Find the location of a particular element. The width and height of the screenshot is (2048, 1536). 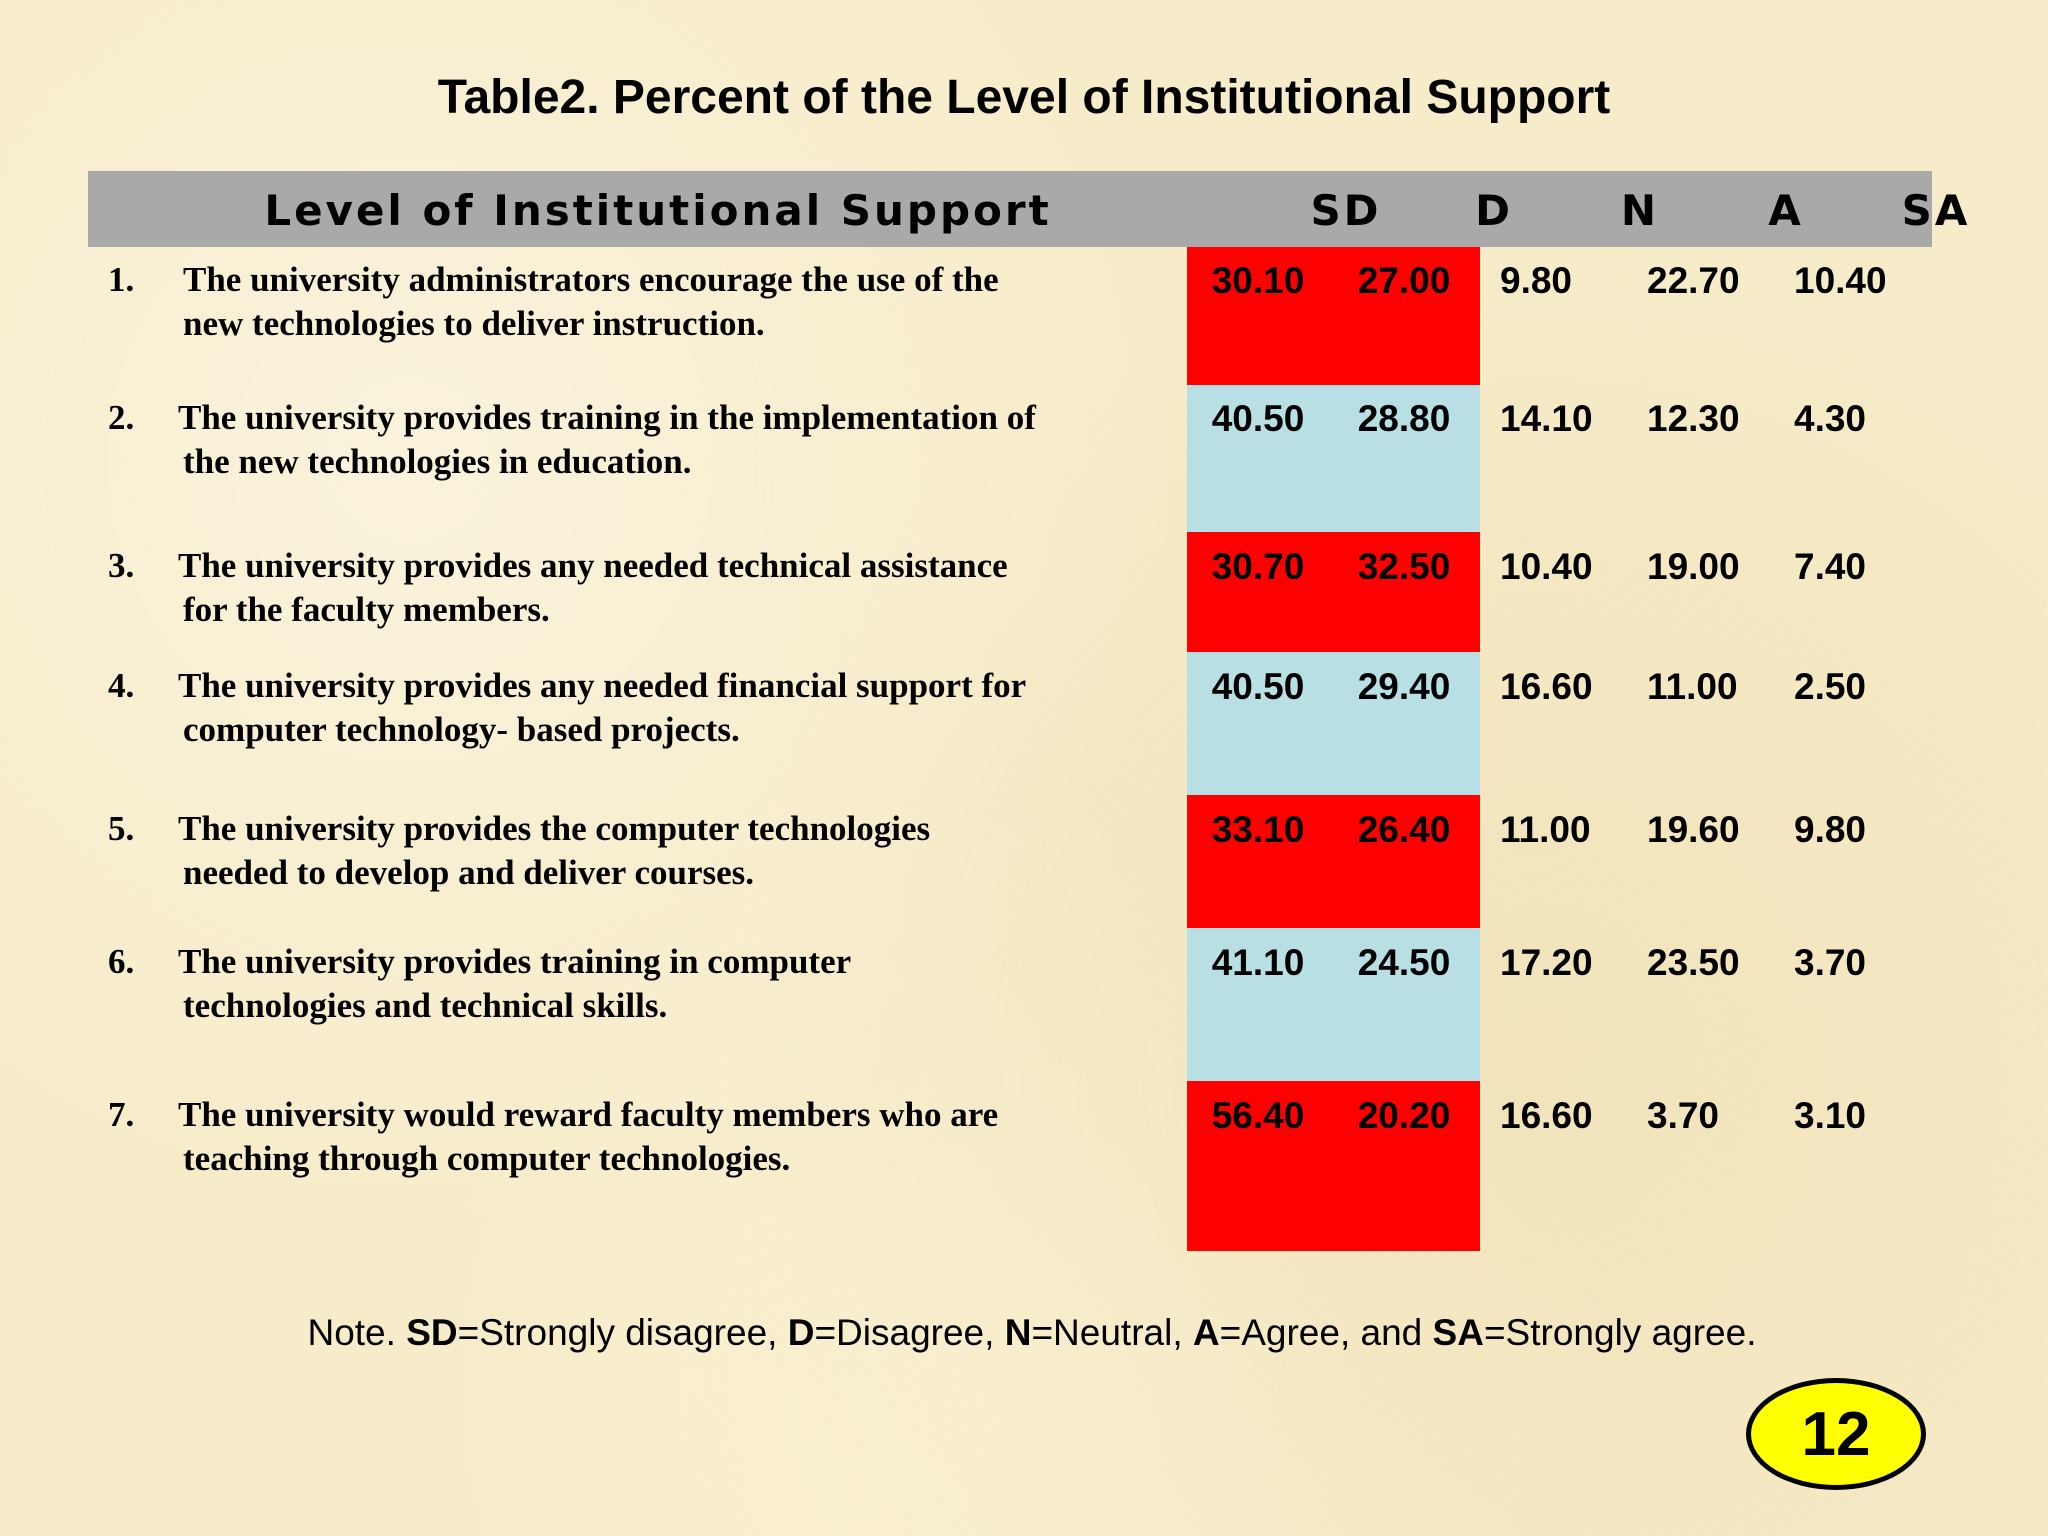

cell-d: 29.40 is located at coordinates (1404, 686).